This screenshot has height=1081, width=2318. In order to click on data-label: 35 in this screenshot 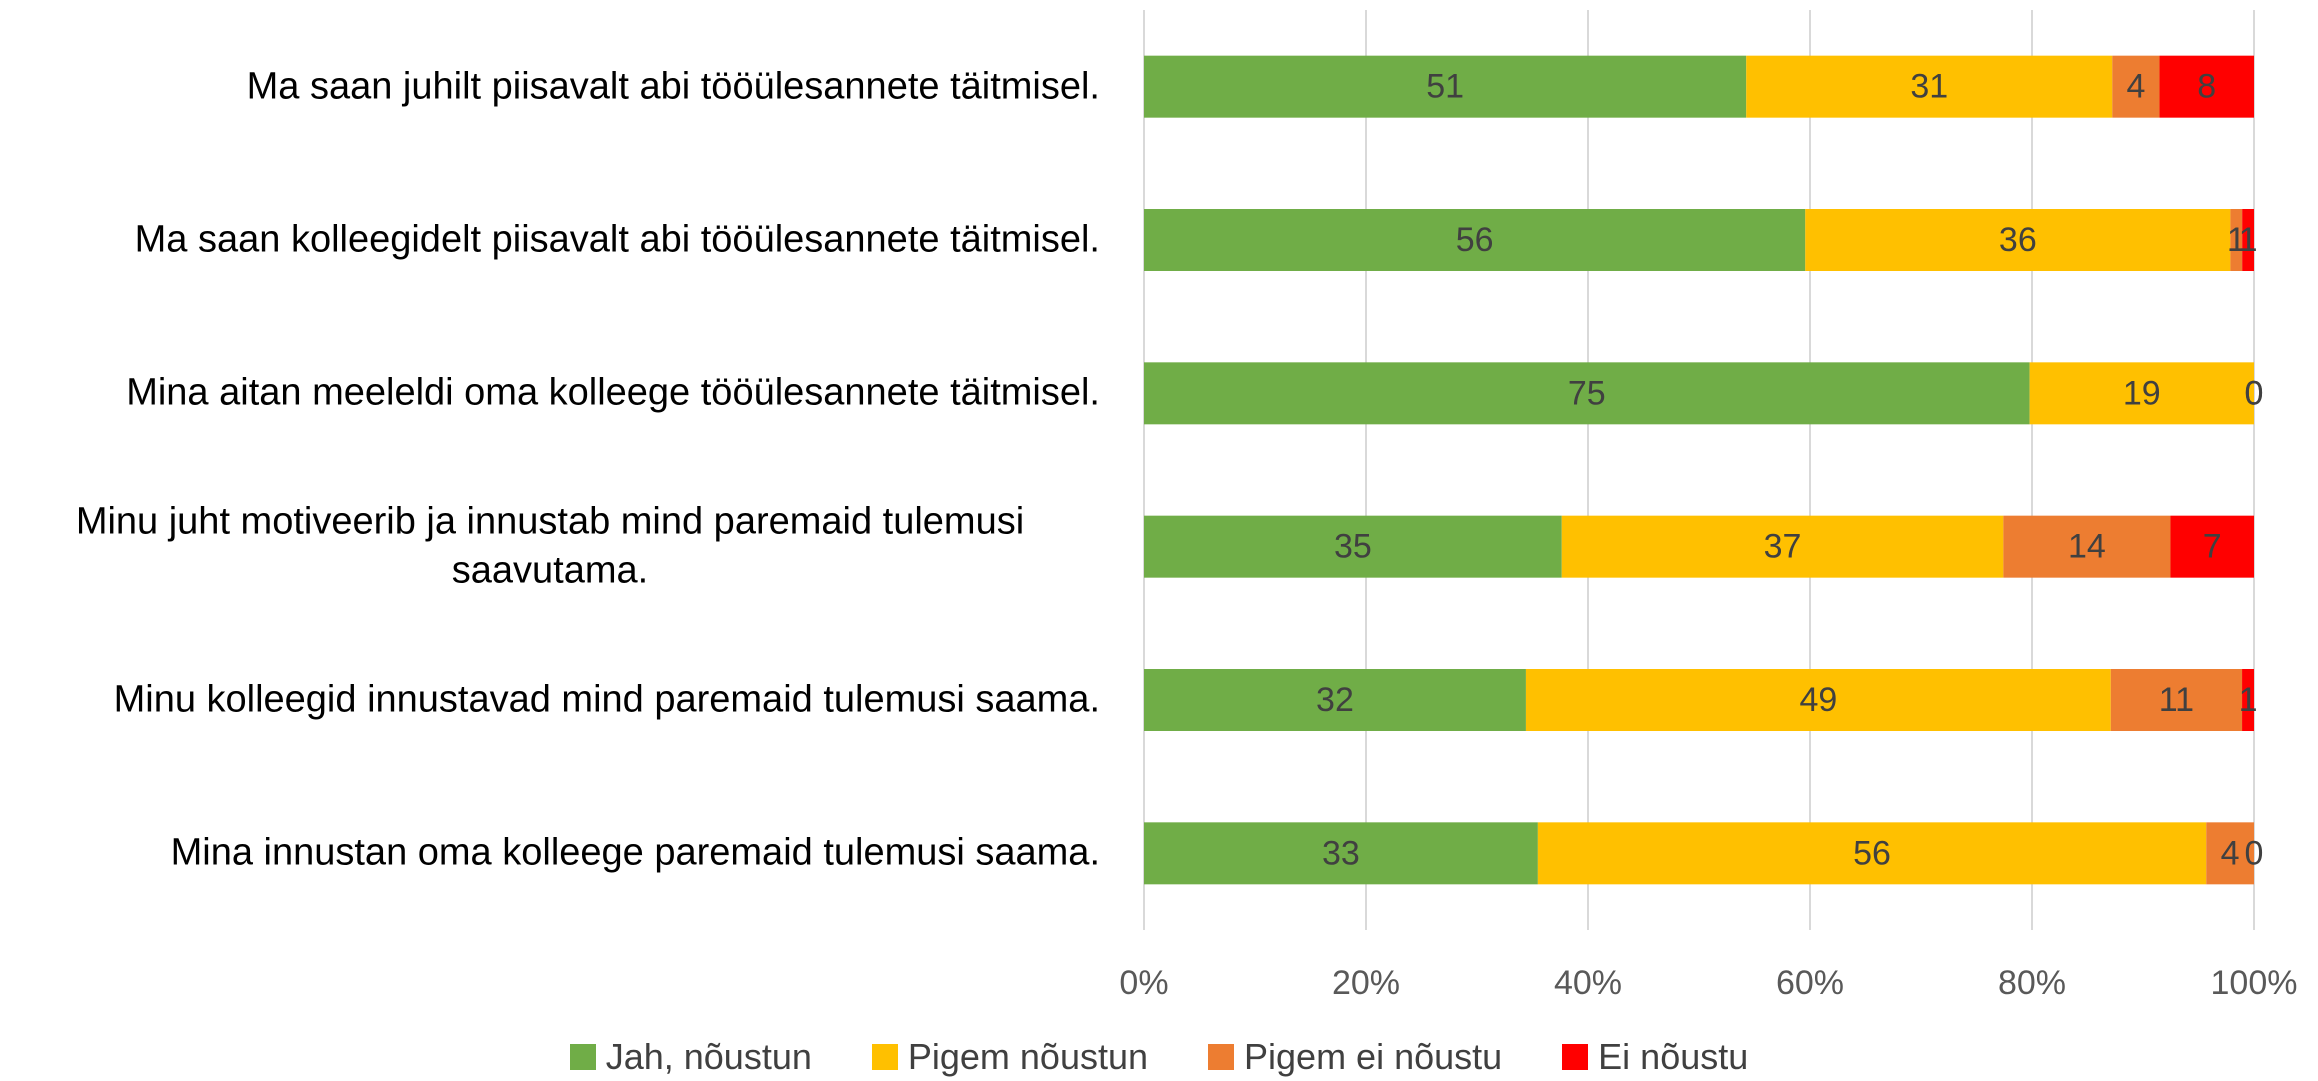, I will do `click(1353, 547)`.